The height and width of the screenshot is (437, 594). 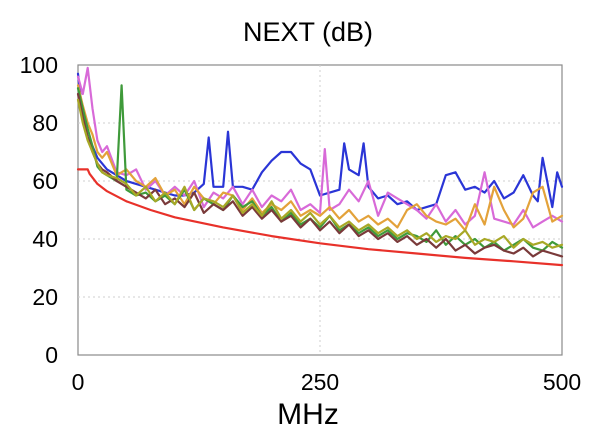 I want to click on chart-title: NEXT (dB), so click(x=308, y=32).